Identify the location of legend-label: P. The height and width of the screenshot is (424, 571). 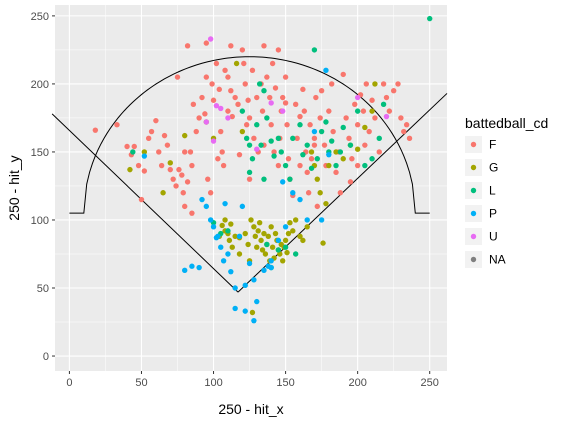
(493, 214).